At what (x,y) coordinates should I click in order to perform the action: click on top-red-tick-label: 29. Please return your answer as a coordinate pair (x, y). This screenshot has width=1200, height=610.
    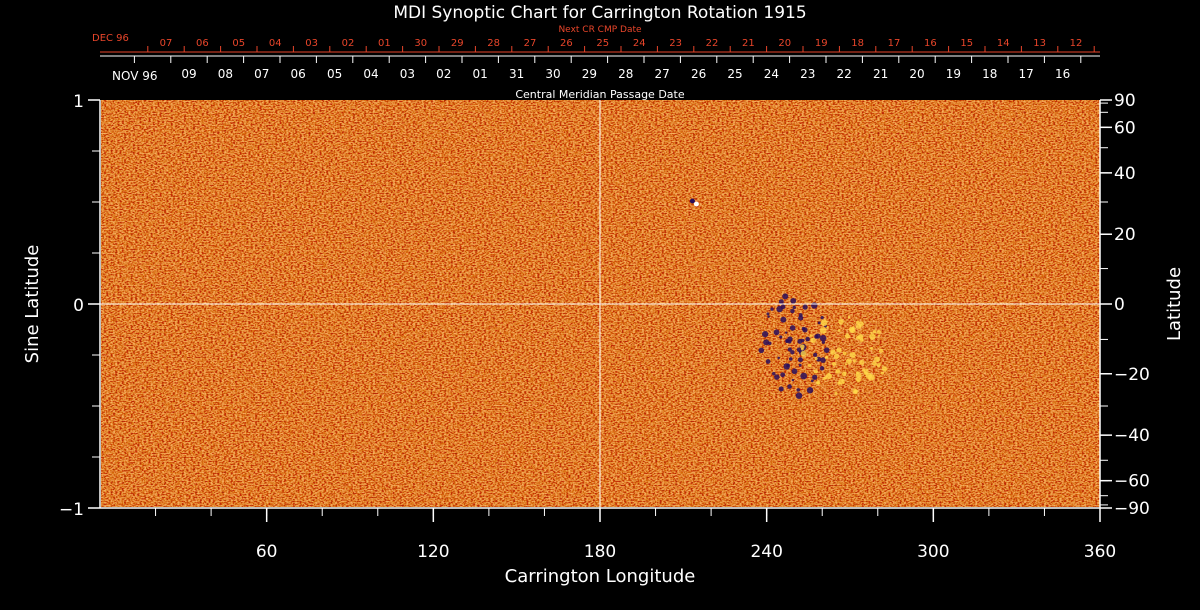
    Looking at the image, I should click on (457, 43).